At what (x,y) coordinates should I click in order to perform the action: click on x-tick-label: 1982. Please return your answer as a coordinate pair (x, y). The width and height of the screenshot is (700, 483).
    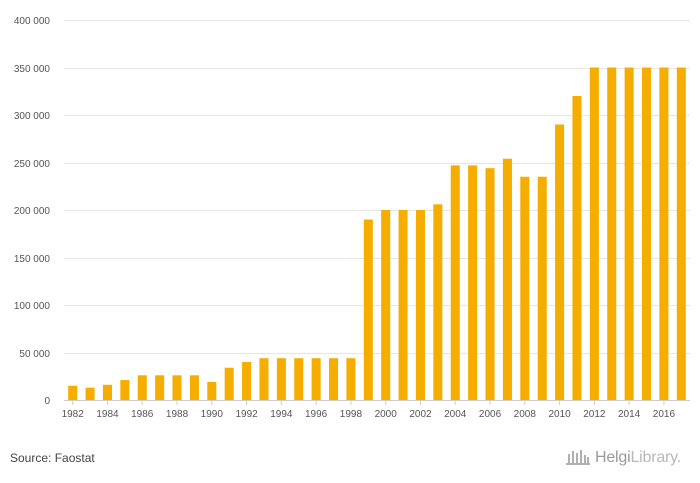
    Looking at the image, I should click on (73, 414).